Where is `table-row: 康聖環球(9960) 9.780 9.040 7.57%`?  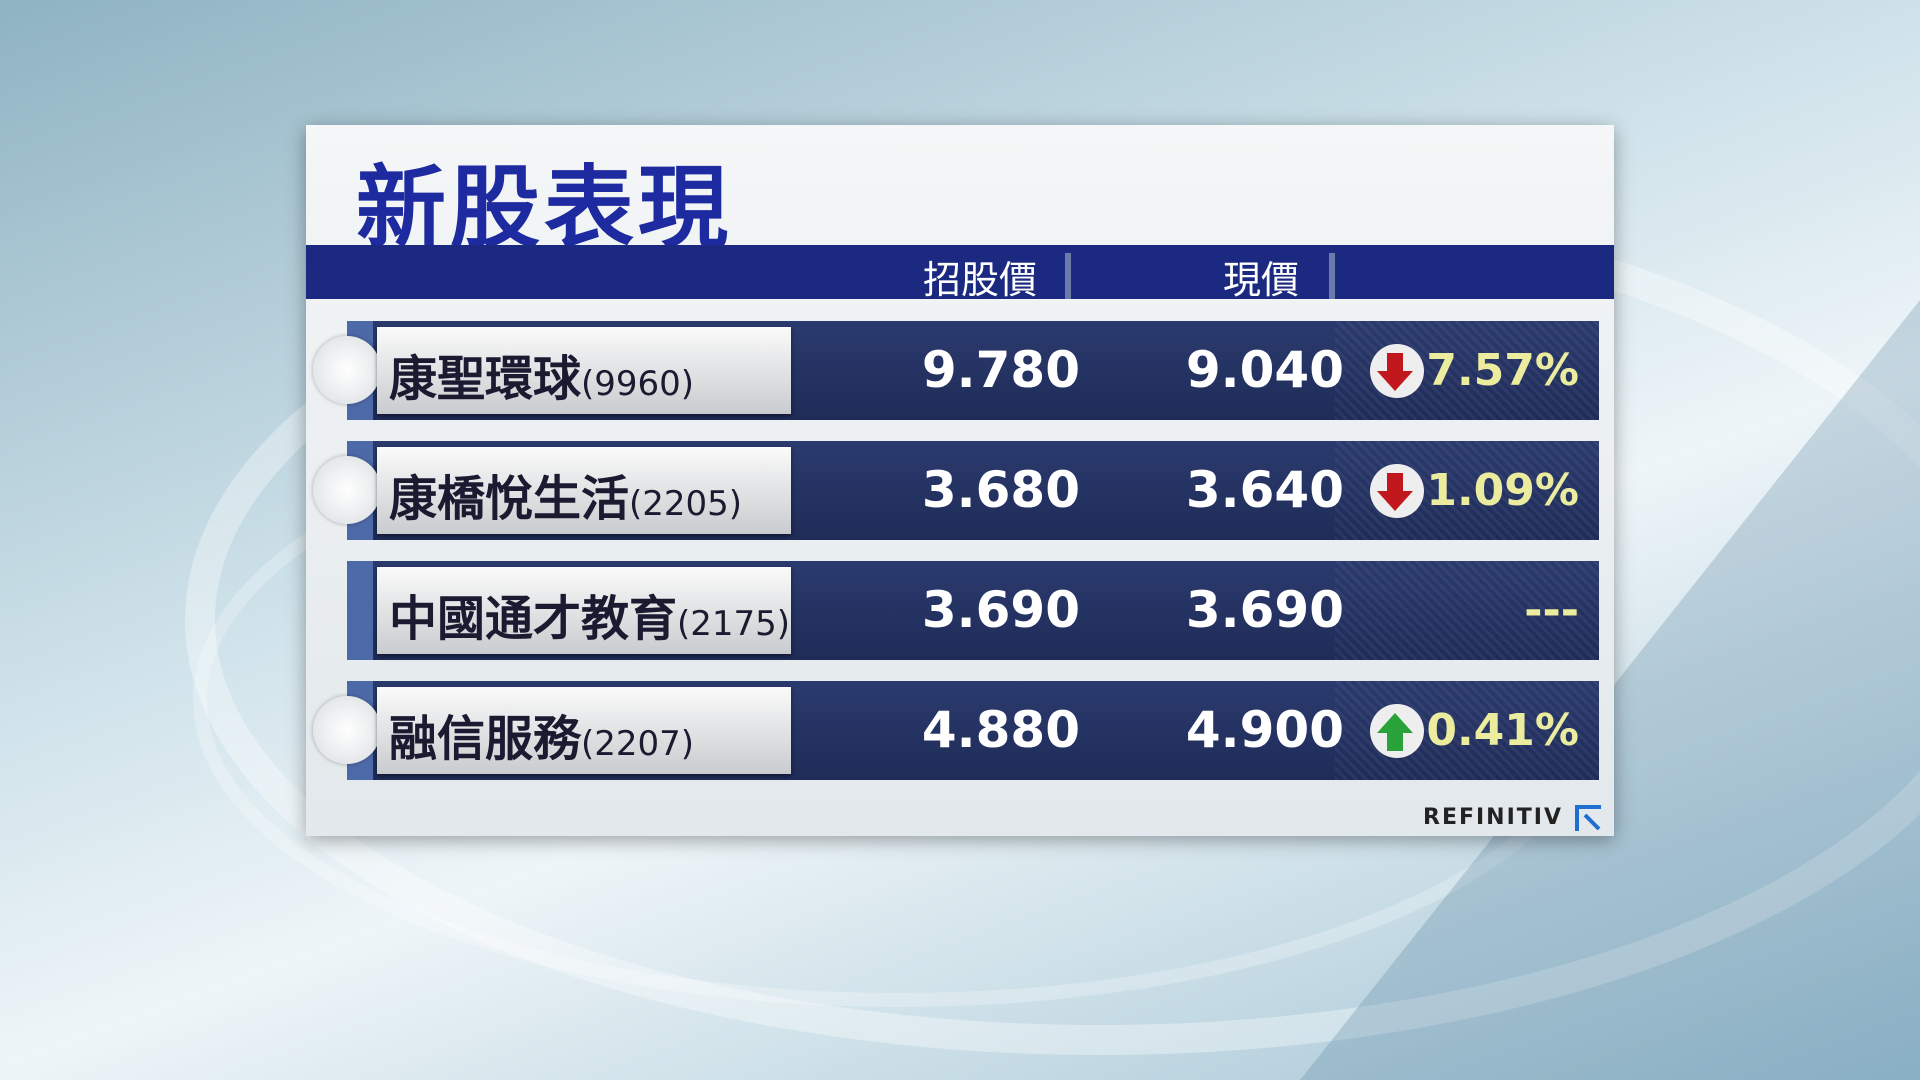
table-row: 康聖環球(9960) 9.780 9.040 7.57% is located at coordinates (956, 370).